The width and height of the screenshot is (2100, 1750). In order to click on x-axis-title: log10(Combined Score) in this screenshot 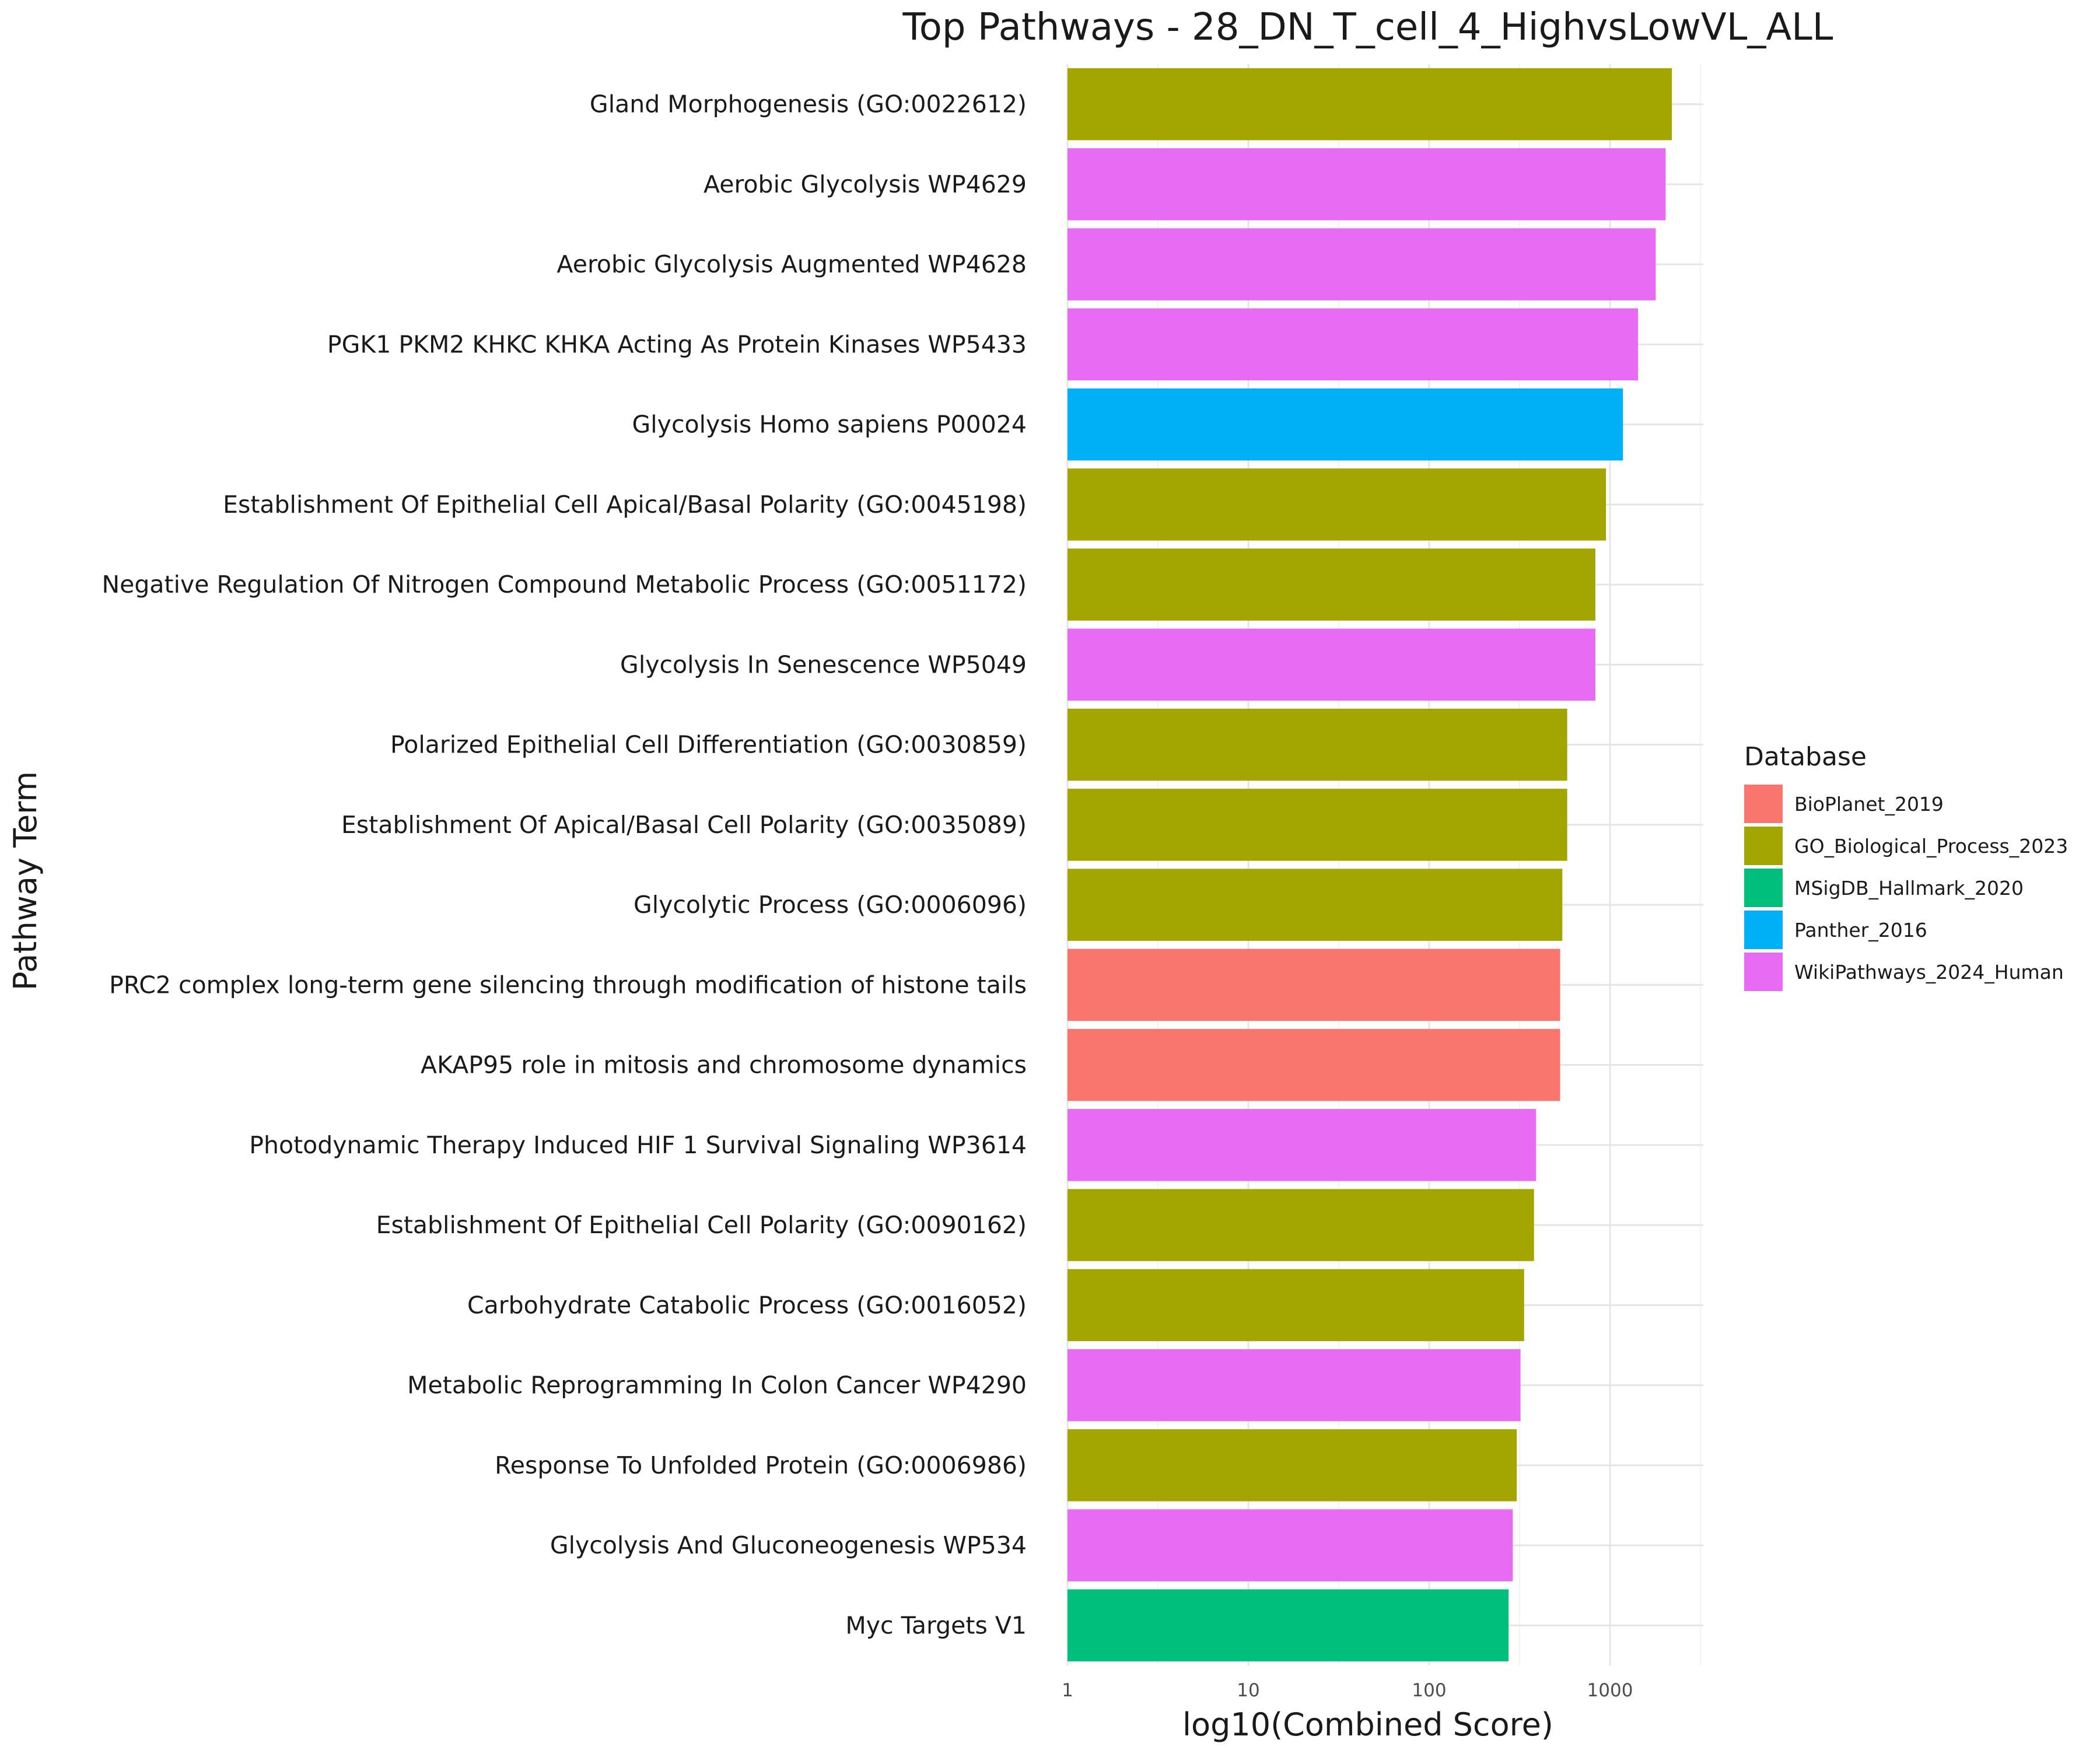, I will do `click(1367, 1724)`.